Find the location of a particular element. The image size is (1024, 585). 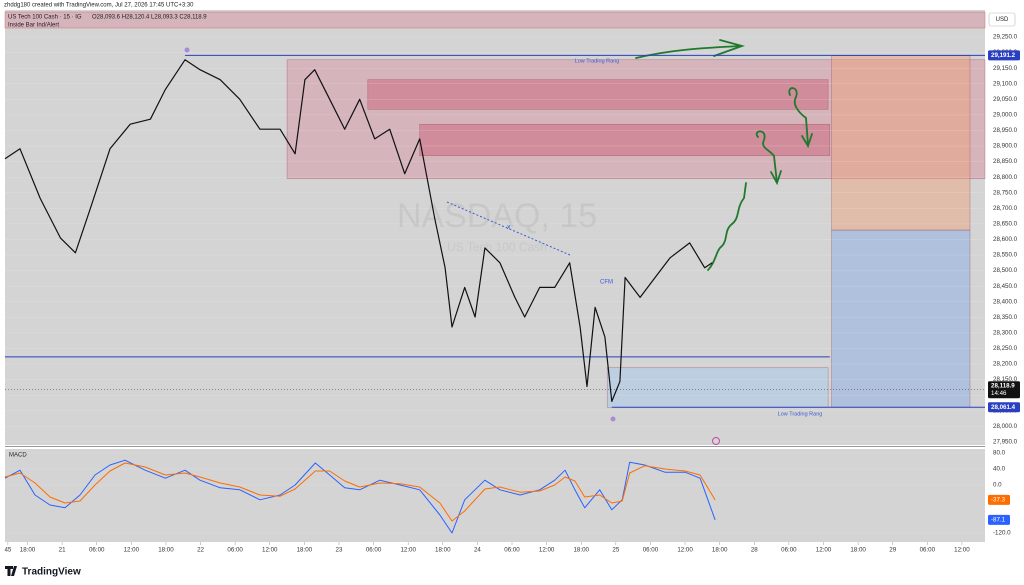

logo-mark is located at coordinates (11, 571).